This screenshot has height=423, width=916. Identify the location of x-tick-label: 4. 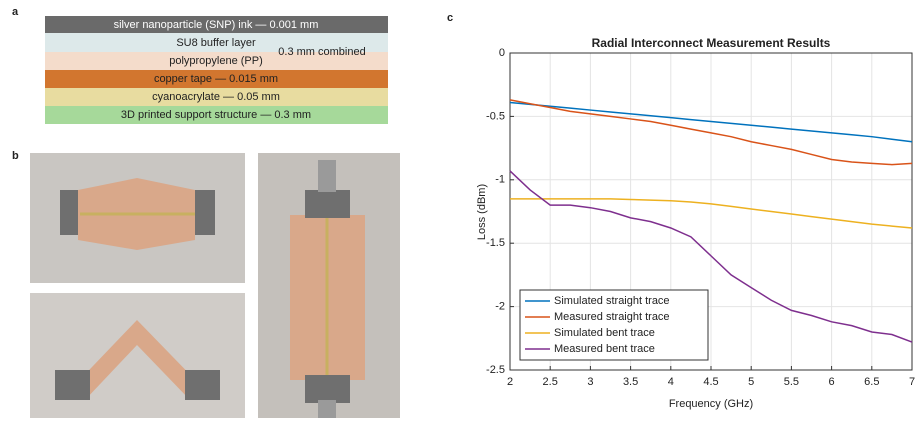
(671, 382).